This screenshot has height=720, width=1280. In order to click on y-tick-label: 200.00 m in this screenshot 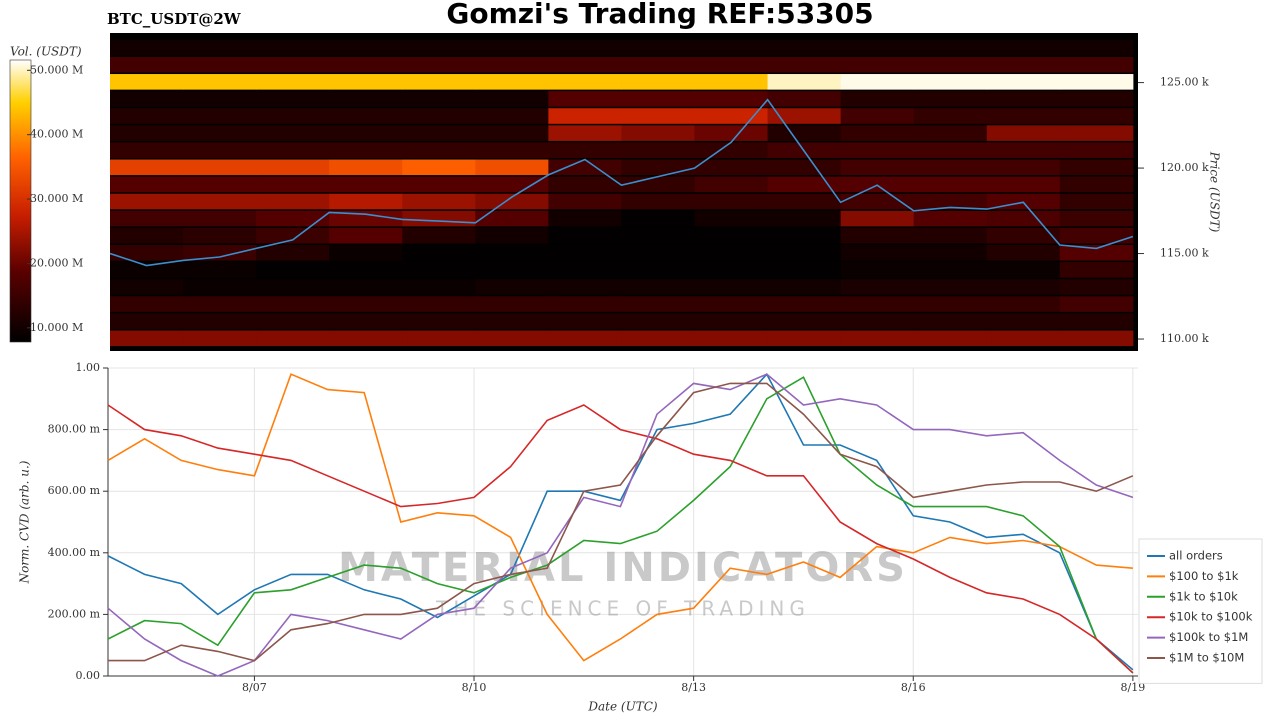, I will do `click(74, 613)`.